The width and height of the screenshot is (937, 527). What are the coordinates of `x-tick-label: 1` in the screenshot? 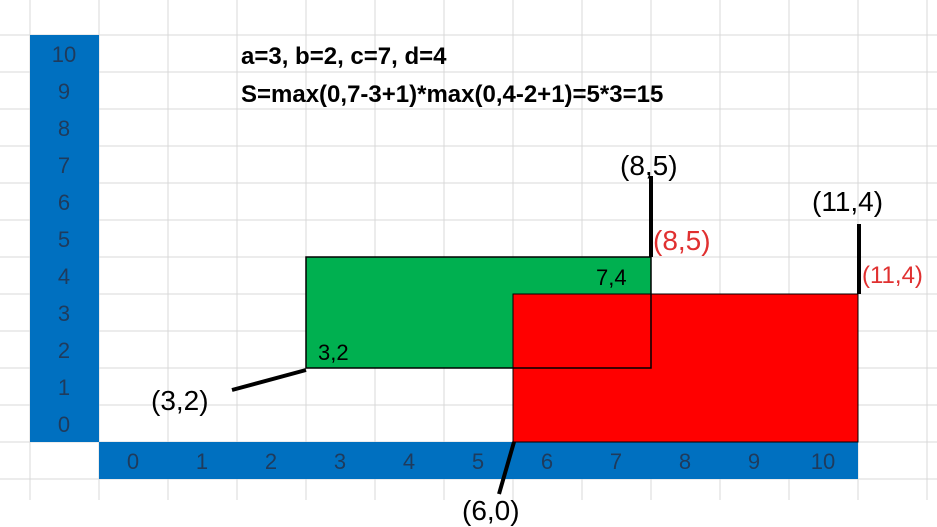 It's located at (202, 461).